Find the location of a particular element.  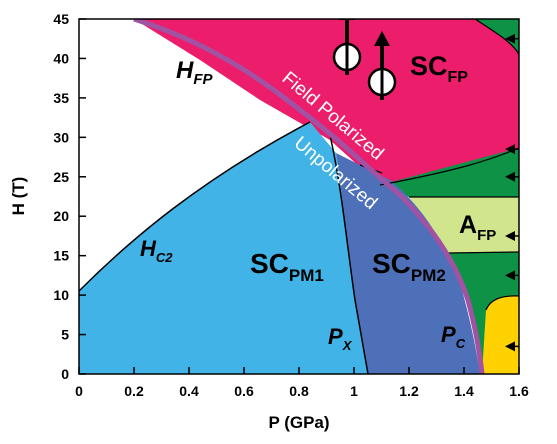

y-axis-label: H (T) is located at coordinates (18, 196).